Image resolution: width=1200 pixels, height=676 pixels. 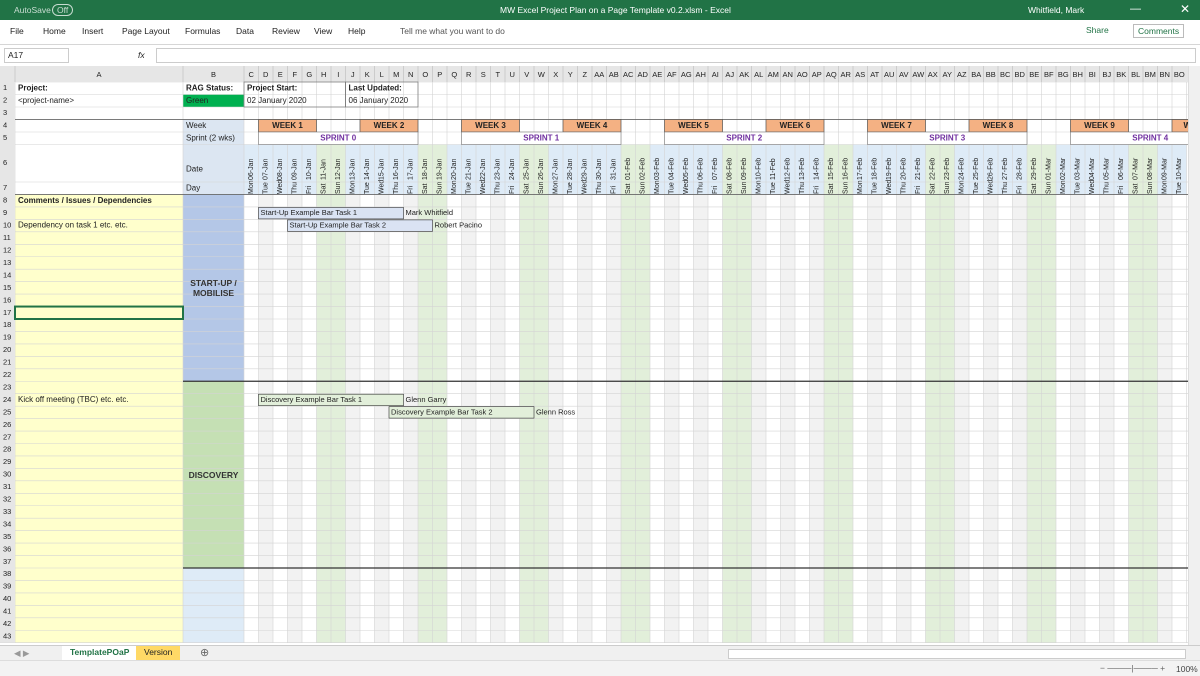 I want to click on column-header: AK, so click(x=744, y=74).